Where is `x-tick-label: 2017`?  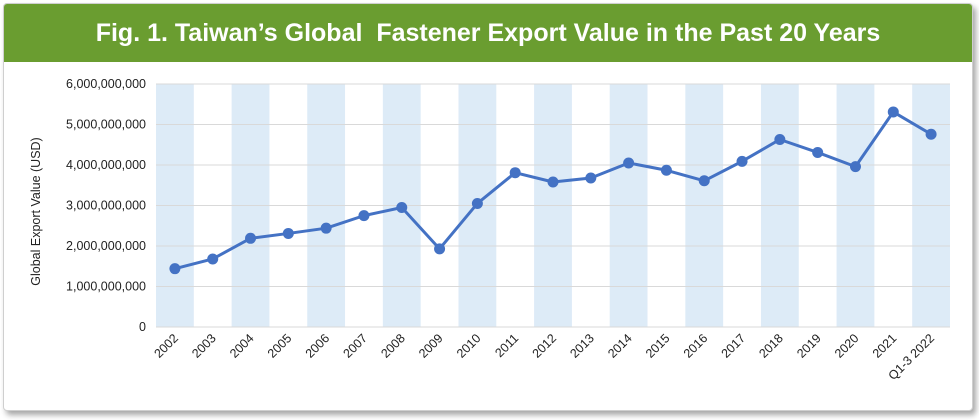 x-tick-label: 2017 is located at coordinates (734, 346).